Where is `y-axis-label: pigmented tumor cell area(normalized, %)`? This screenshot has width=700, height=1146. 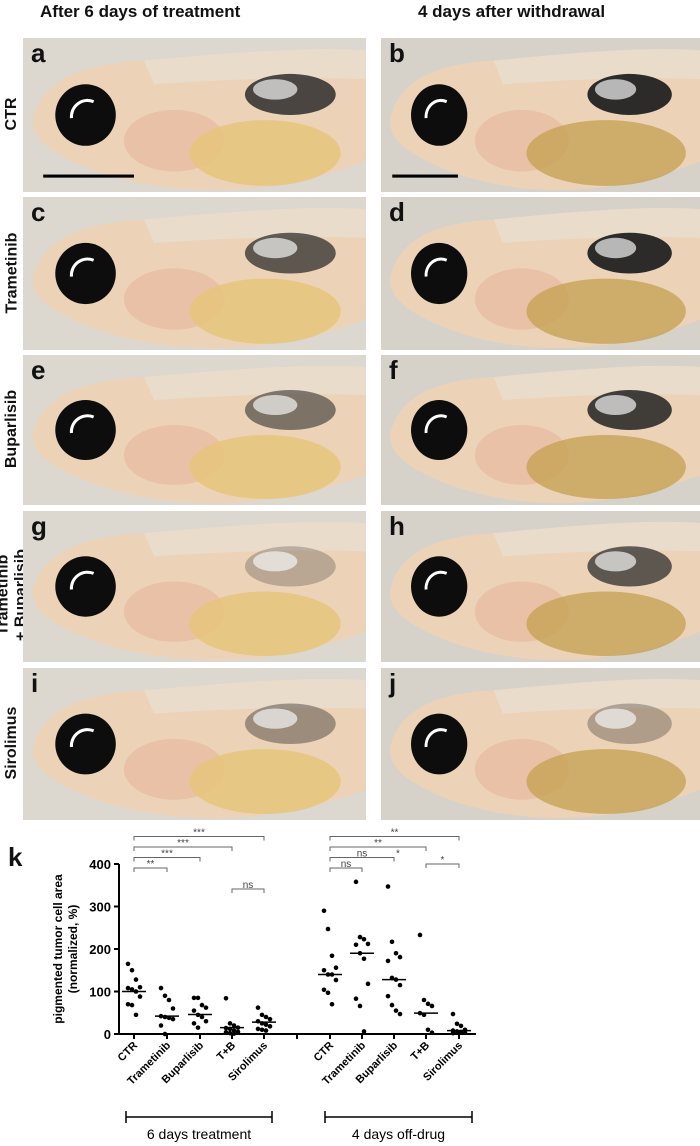 y-axis-label: pigmented tumor cell area(normalized, %) is located at coordinates (65, 949).